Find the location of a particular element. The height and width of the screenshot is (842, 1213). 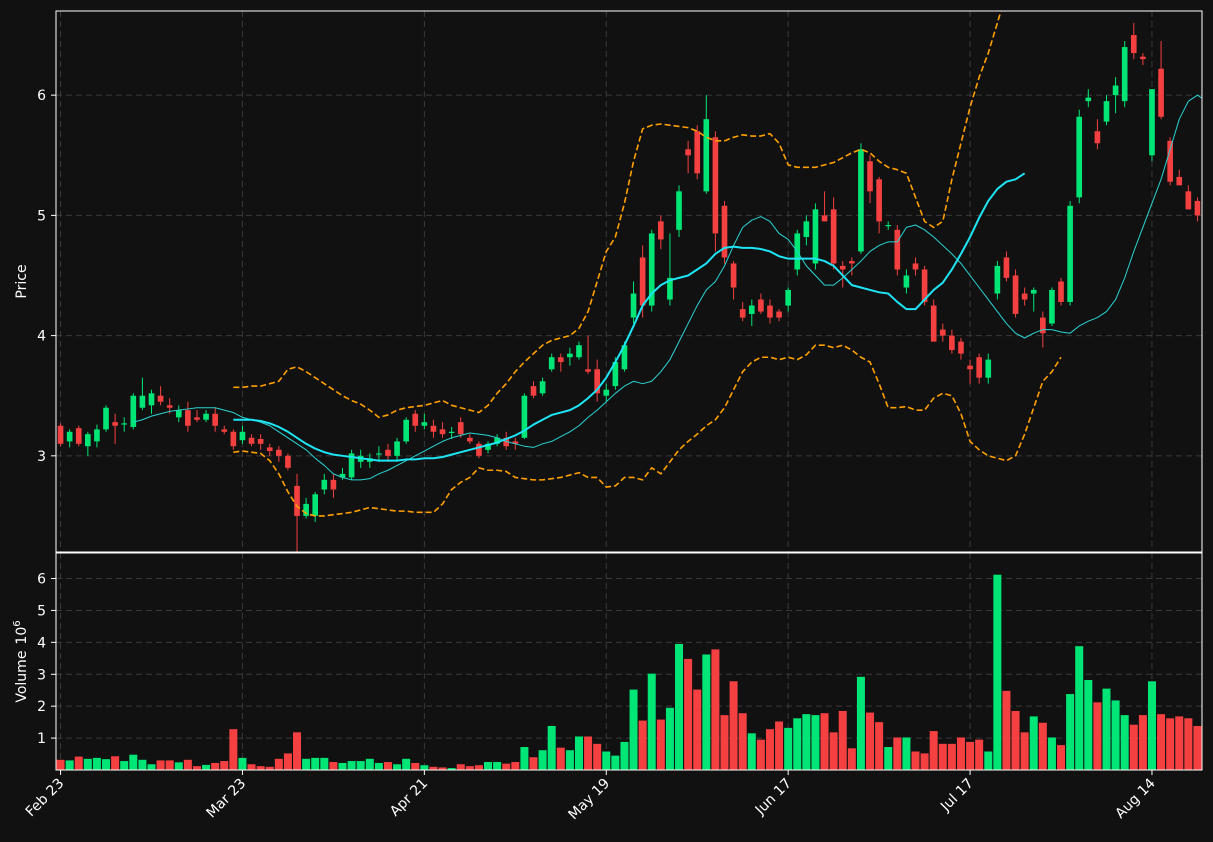

price-tick-label: 6 is located at coordinates (41, 96).